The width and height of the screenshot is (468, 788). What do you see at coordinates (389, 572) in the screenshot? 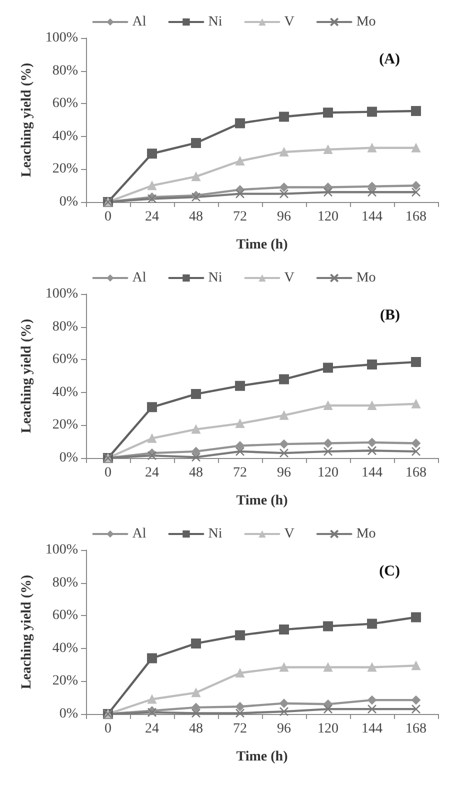
I see `annotation: (C)` at bounding box center [389, 572].